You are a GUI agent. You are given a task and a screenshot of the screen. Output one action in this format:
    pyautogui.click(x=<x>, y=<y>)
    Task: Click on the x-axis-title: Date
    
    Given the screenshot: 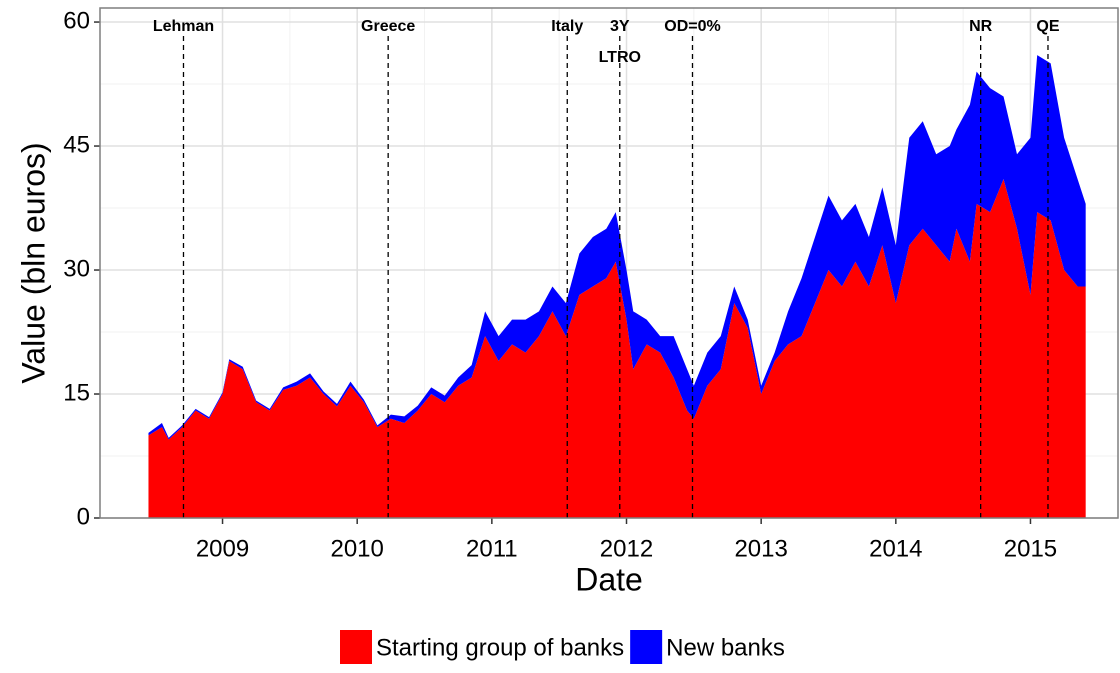 What is the action you would take?
    pyautogui.click(x=609, y=579)
    